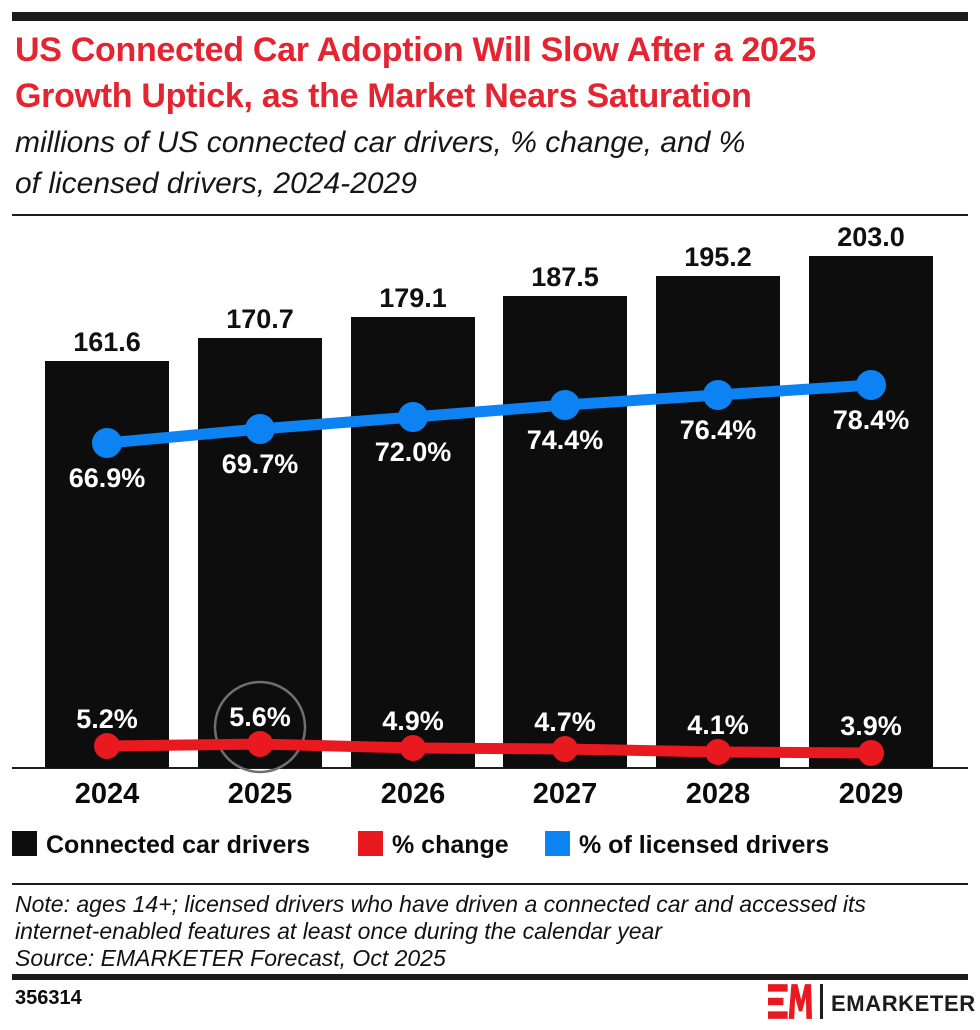 This screenshot has width=980, height=1030. I want to click on pct-change-label-2028: 4.1%, so click(718, 725).